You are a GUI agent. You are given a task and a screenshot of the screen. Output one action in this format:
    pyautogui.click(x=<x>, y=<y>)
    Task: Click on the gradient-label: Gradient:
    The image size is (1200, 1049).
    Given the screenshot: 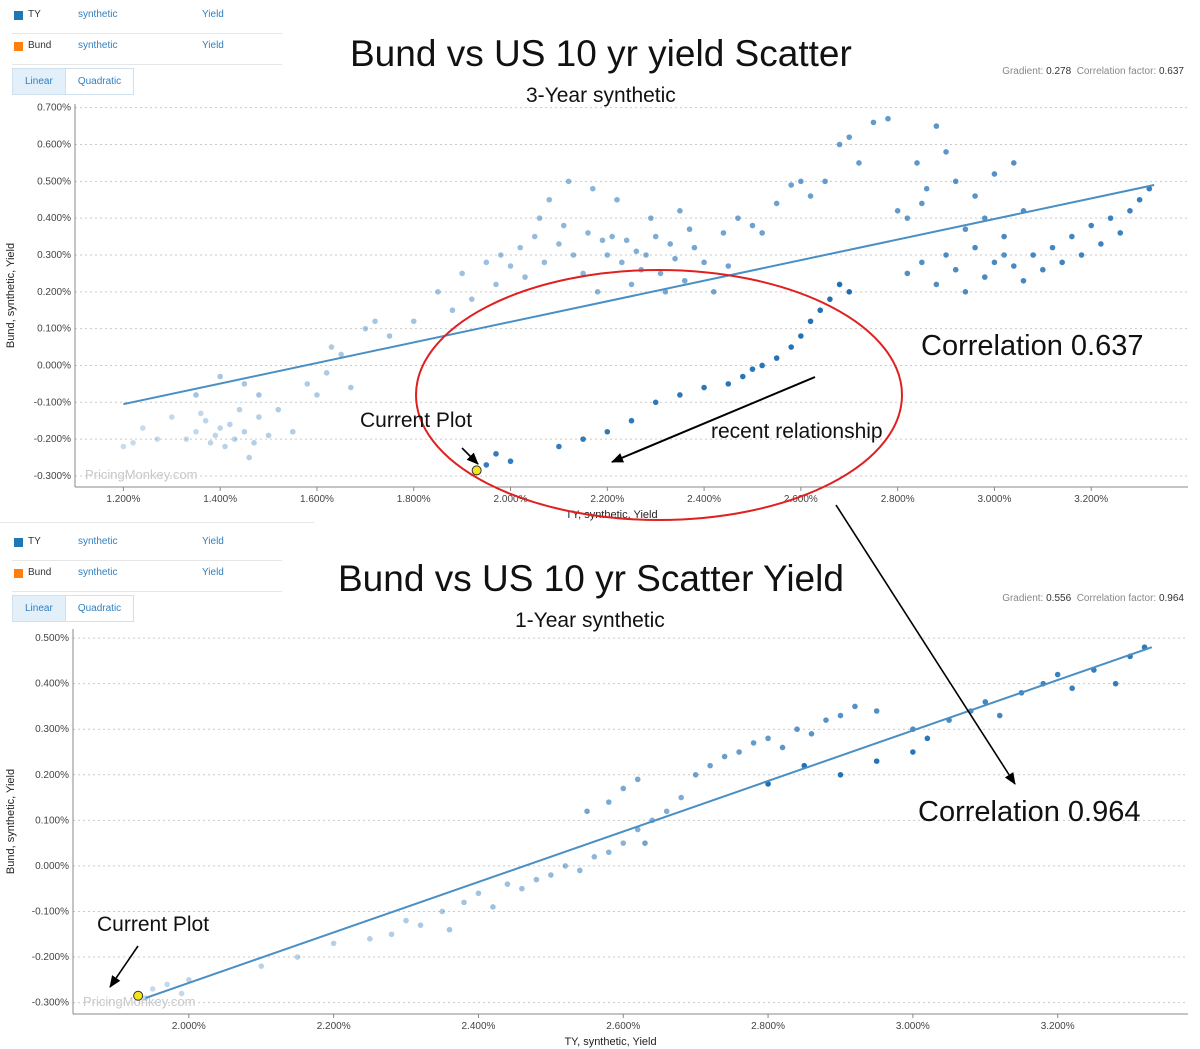 What is the action you would take?
    pyautogui.click(x=1023, y=598)
    